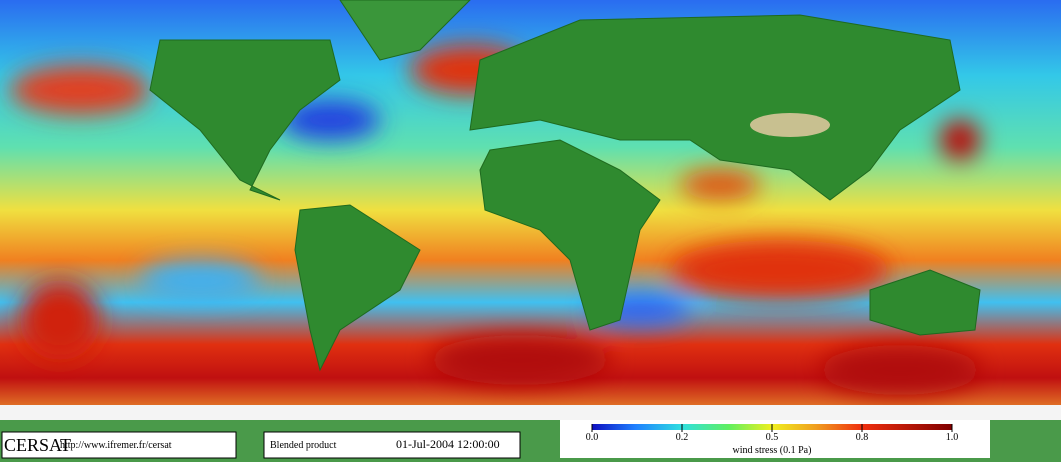  I want to click on logo-box, so click(119, 445).